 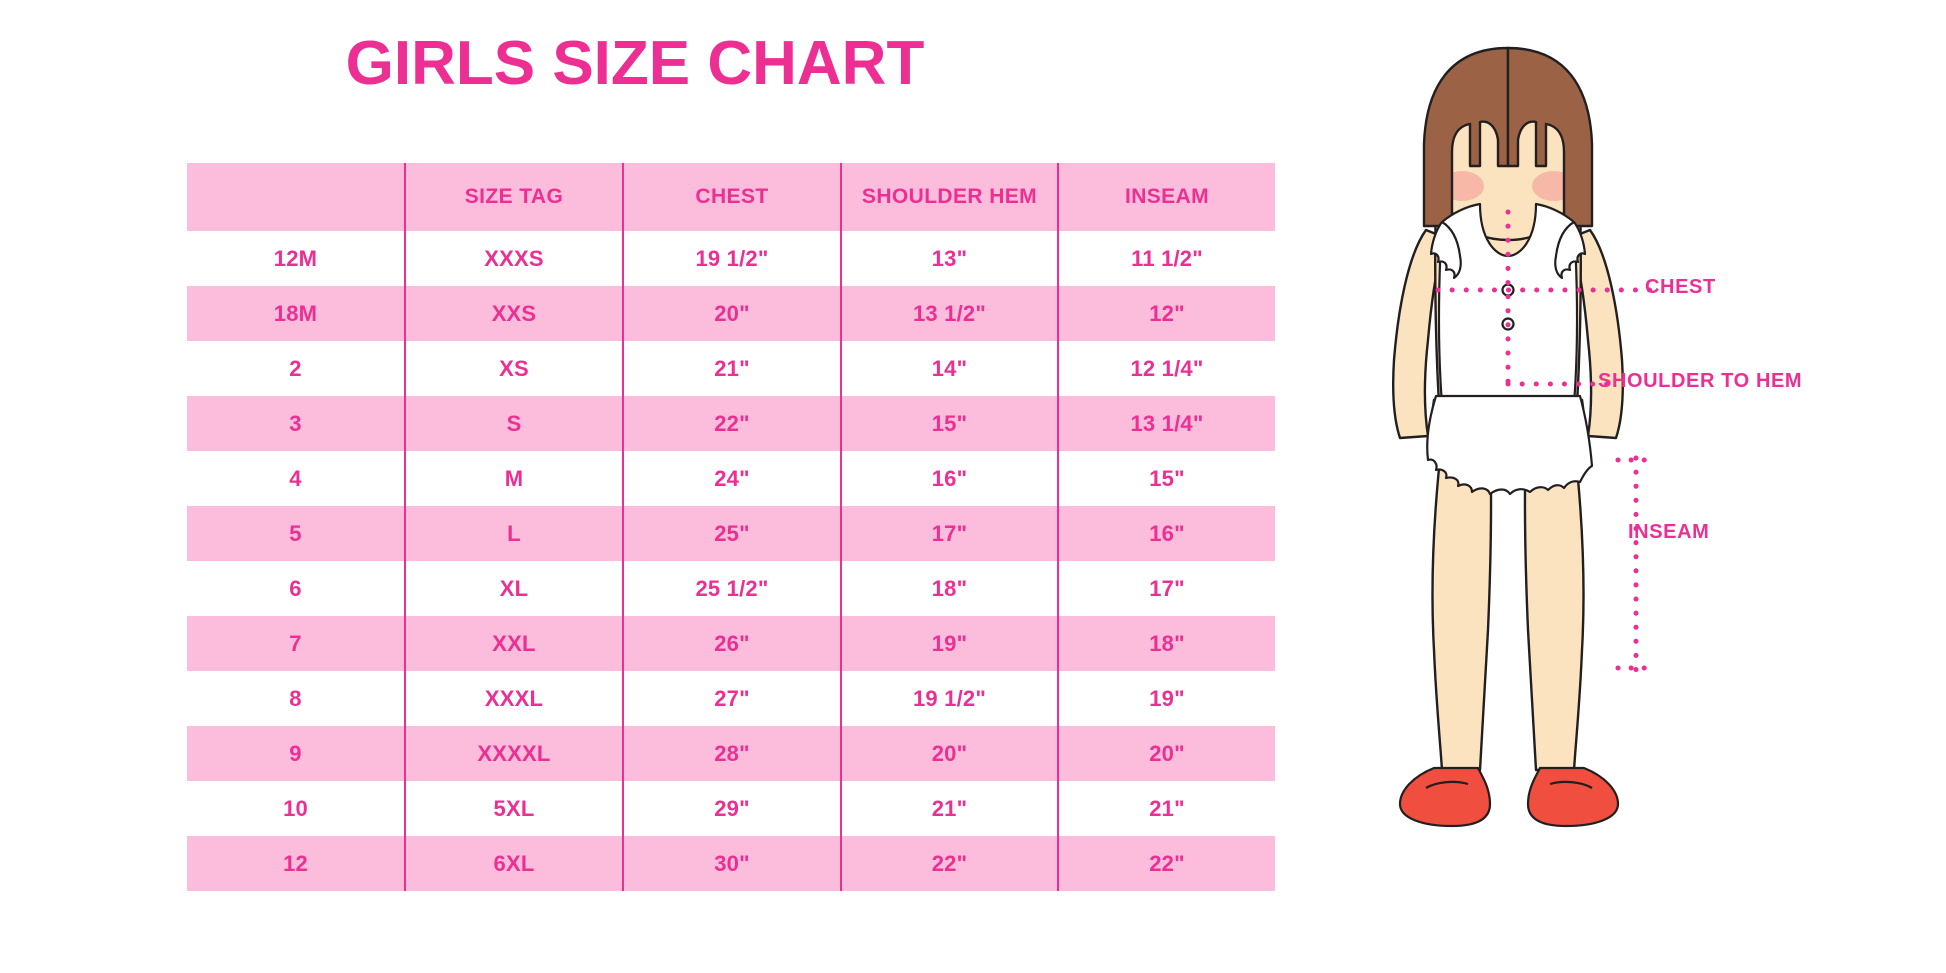 What do you see at coordinates (296, 478) in the screenshot?
I see `cell-size: 4` at bounding box center [296, 478].